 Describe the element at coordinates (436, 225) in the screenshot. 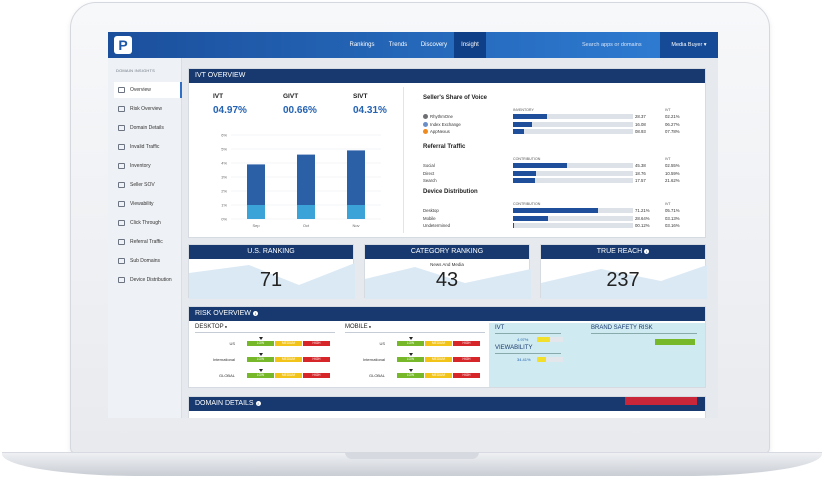

I see `device-row-label: Undetermined` at that location.